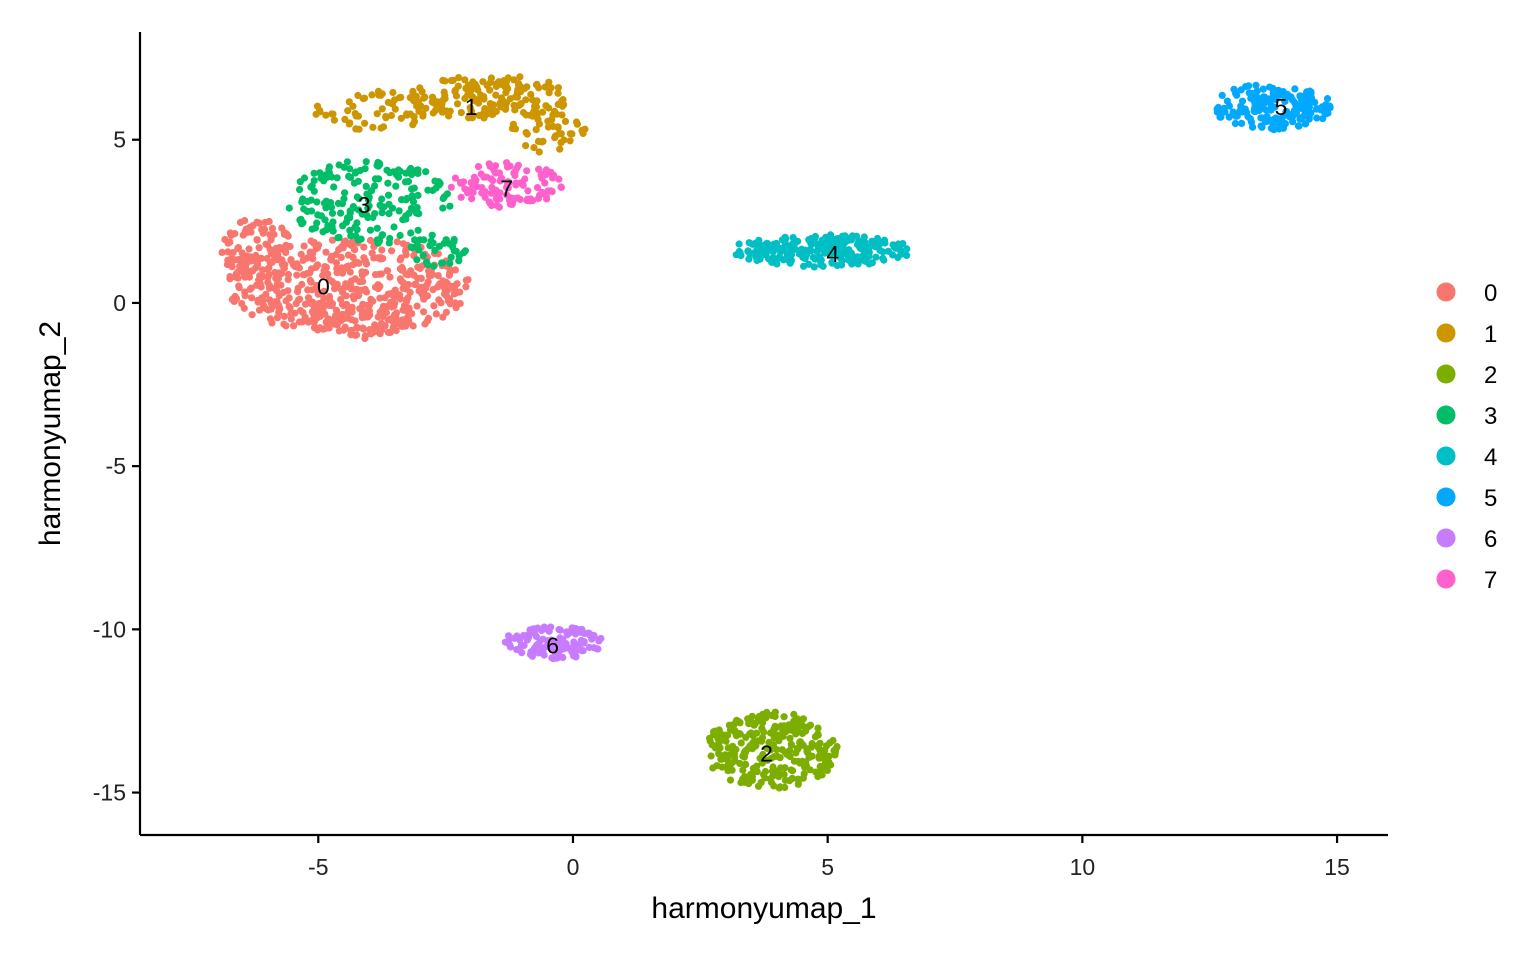 Image resolution: width=1536 pixels, height=960 pixels. What do you see at coordinates (506, 189) in the screenshot?
I see `cluster-label-7: 7` at bounding box center [506, 189].